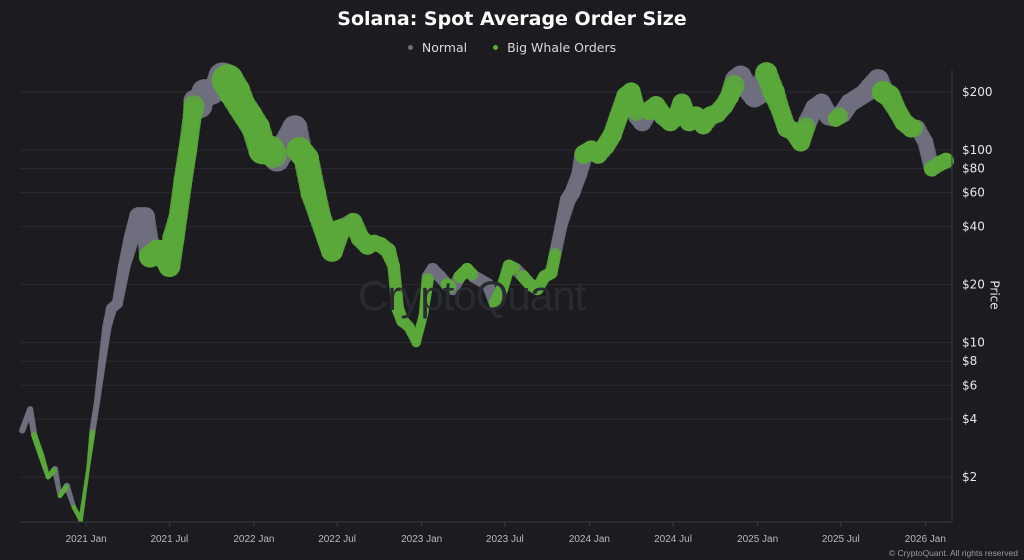  I want to click on x-tick-label: 2021 Jul, so click(169, 539).